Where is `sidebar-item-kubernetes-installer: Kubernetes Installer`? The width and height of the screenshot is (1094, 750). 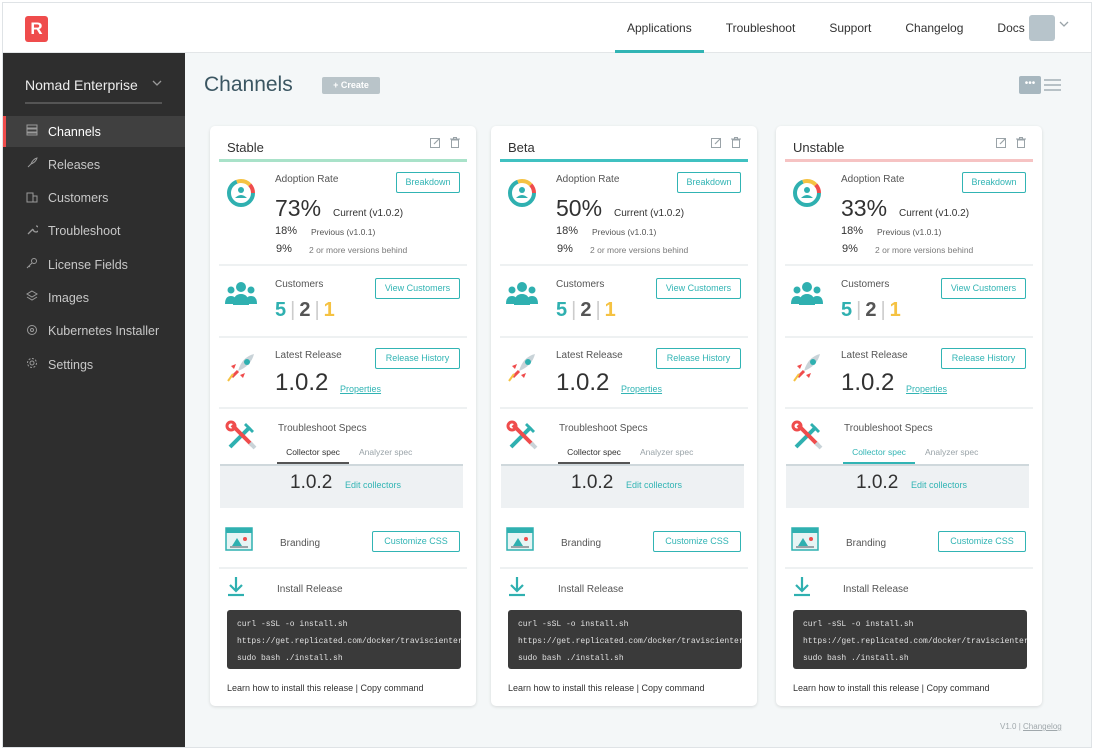
sidebar-item-kubernetes-installer: Kubernetes Installer is located at coordinates (94, 331).